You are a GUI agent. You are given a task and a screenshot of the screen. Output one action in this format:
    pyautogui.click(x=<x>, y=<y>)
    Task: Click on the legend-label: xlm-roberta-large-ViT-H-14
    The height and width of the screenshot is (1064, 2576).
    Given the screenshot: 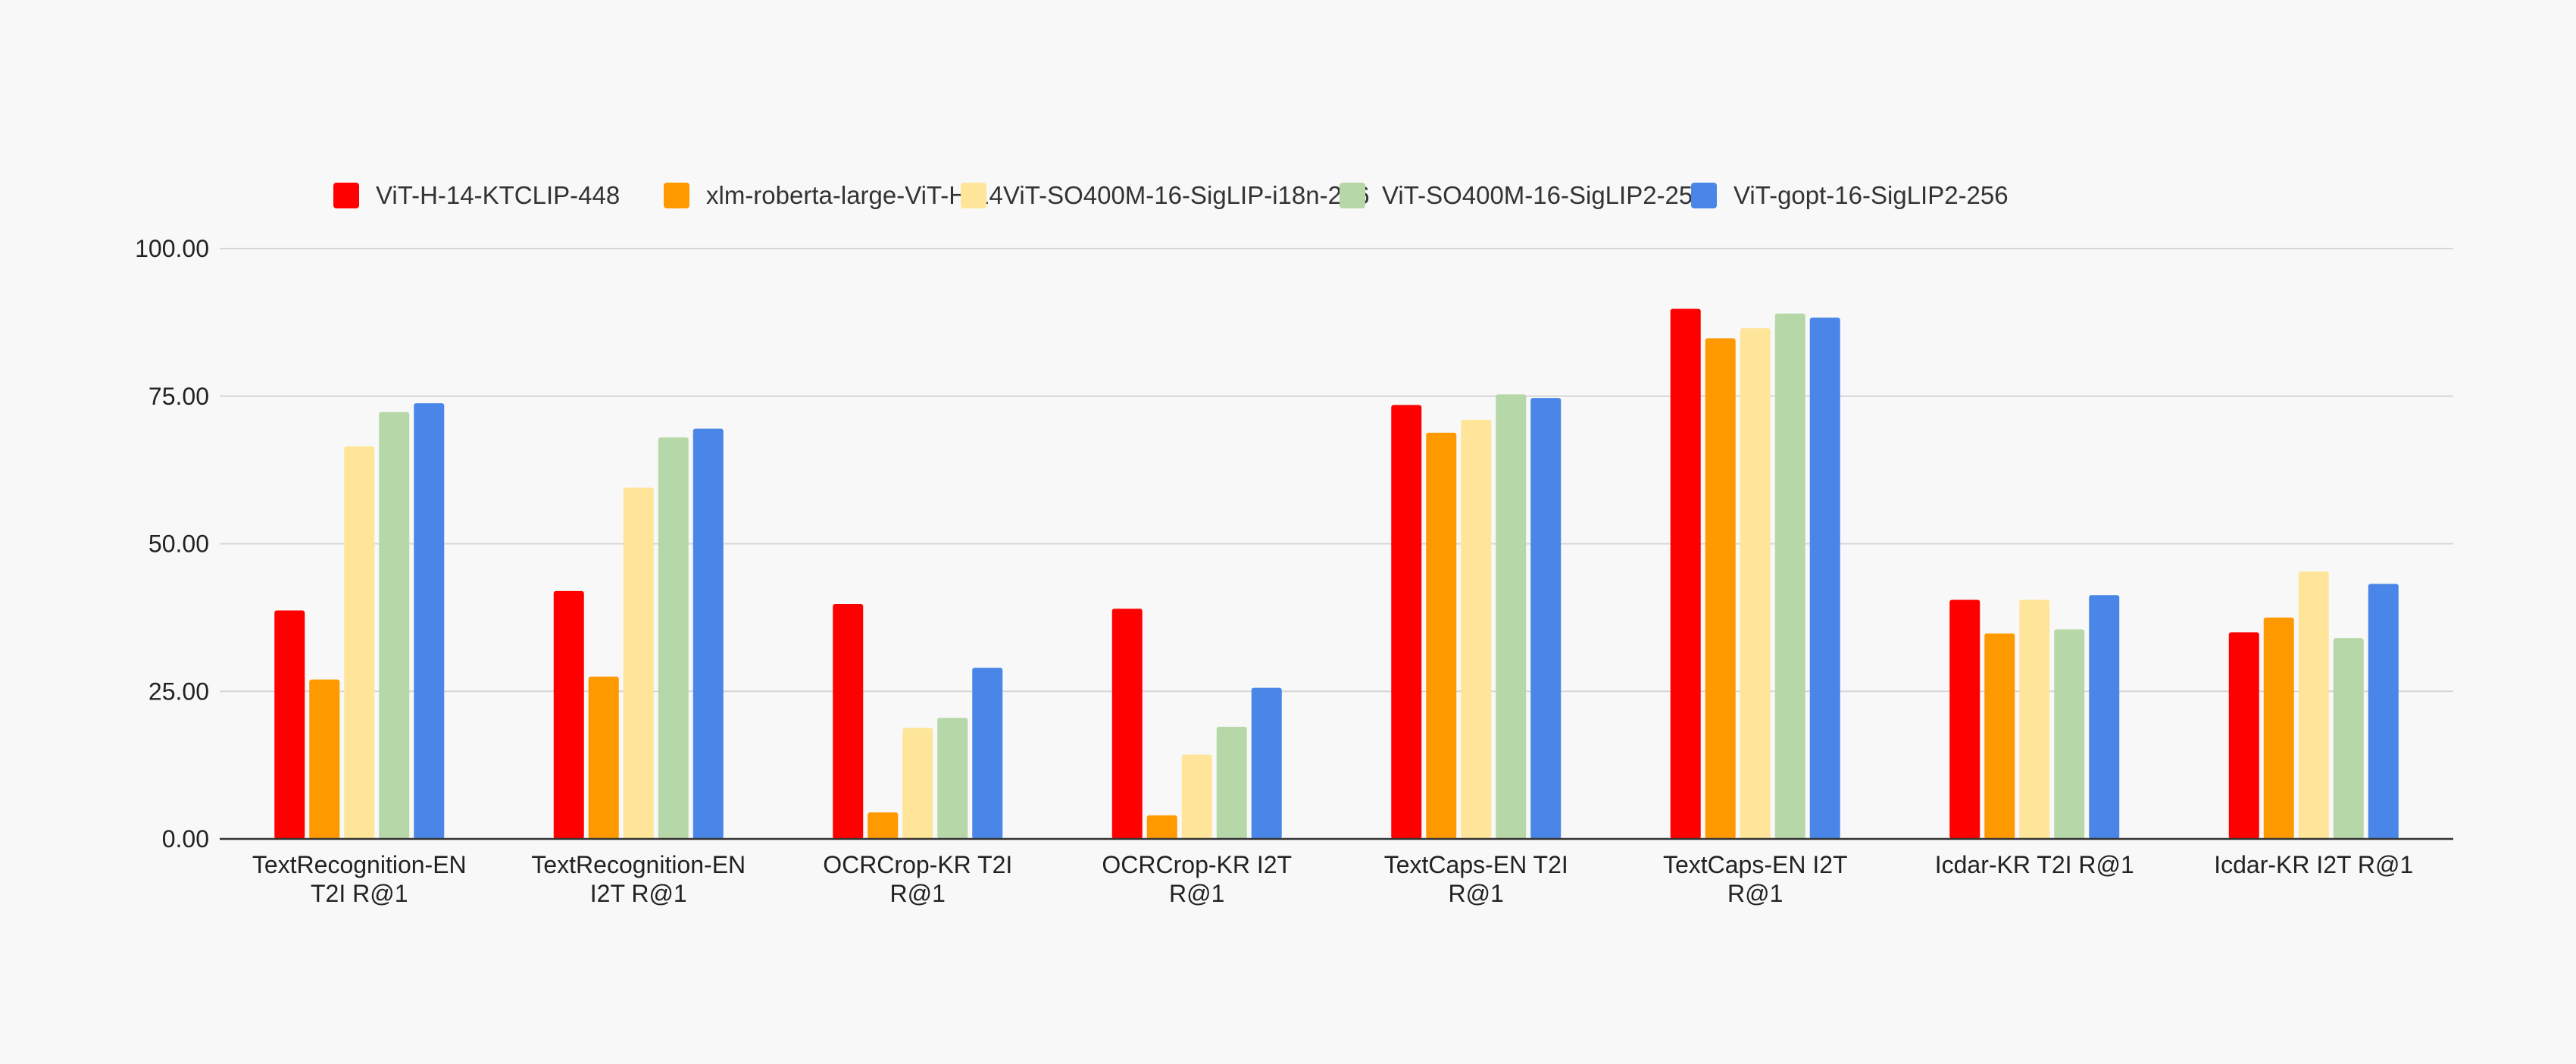 What is the action you would take?
    pyautogui.click(x=854, y=195)
    